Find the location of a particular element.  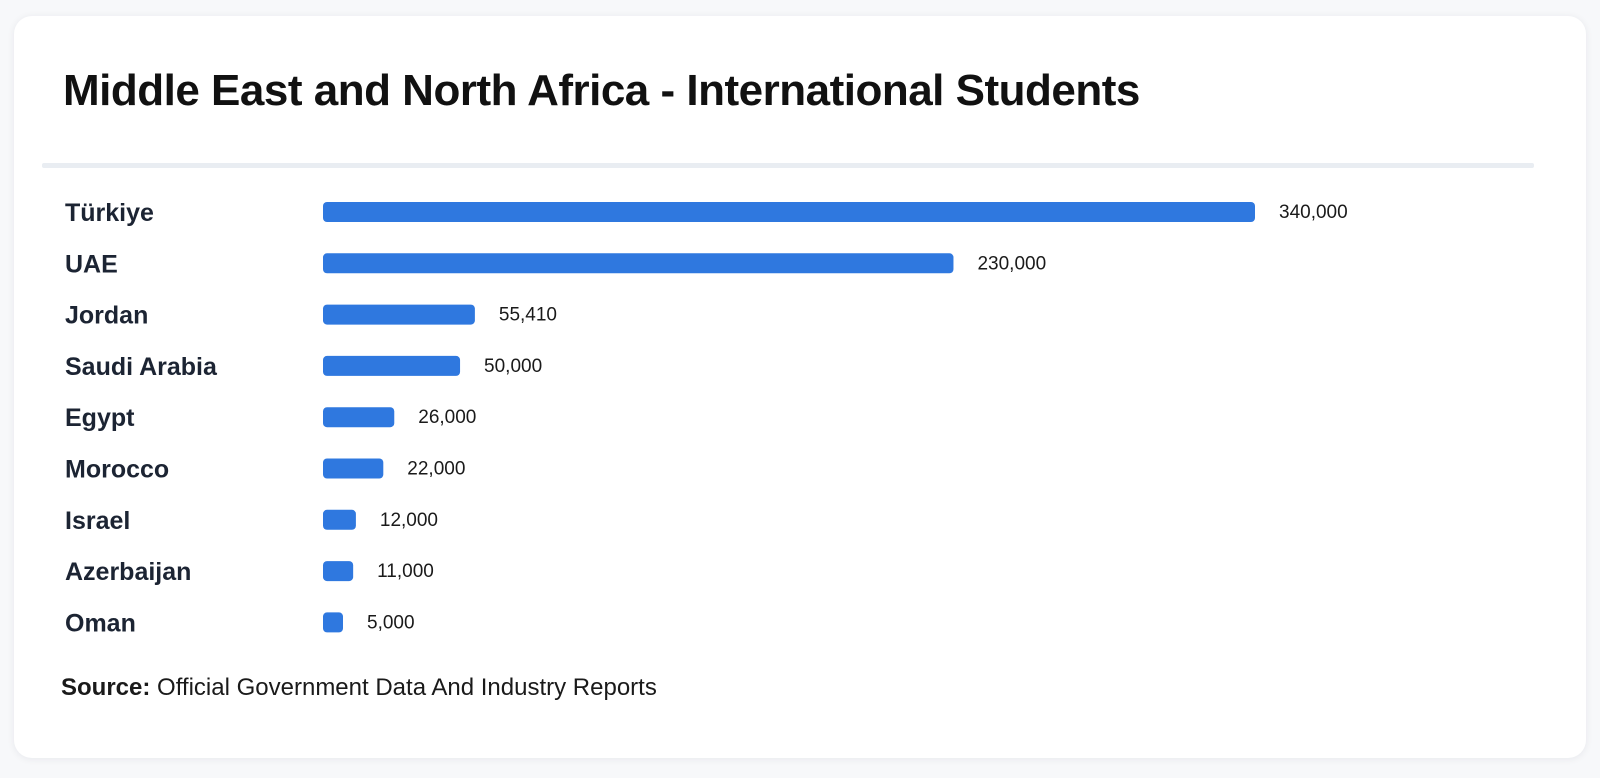

value-label: 5,000 is located at coordinates (391, 622).